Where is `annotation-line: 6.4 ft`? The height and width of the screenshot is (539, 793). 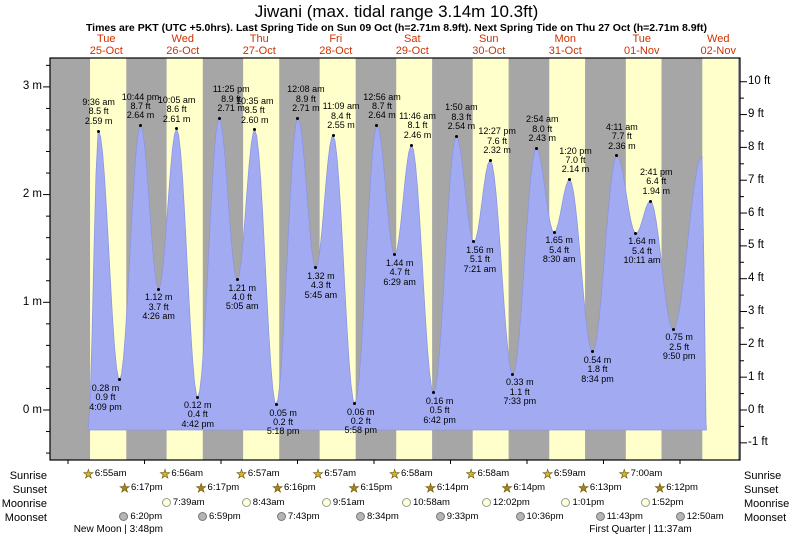 annotation-line: 6.4 ft is located at coordinates (656, 181).